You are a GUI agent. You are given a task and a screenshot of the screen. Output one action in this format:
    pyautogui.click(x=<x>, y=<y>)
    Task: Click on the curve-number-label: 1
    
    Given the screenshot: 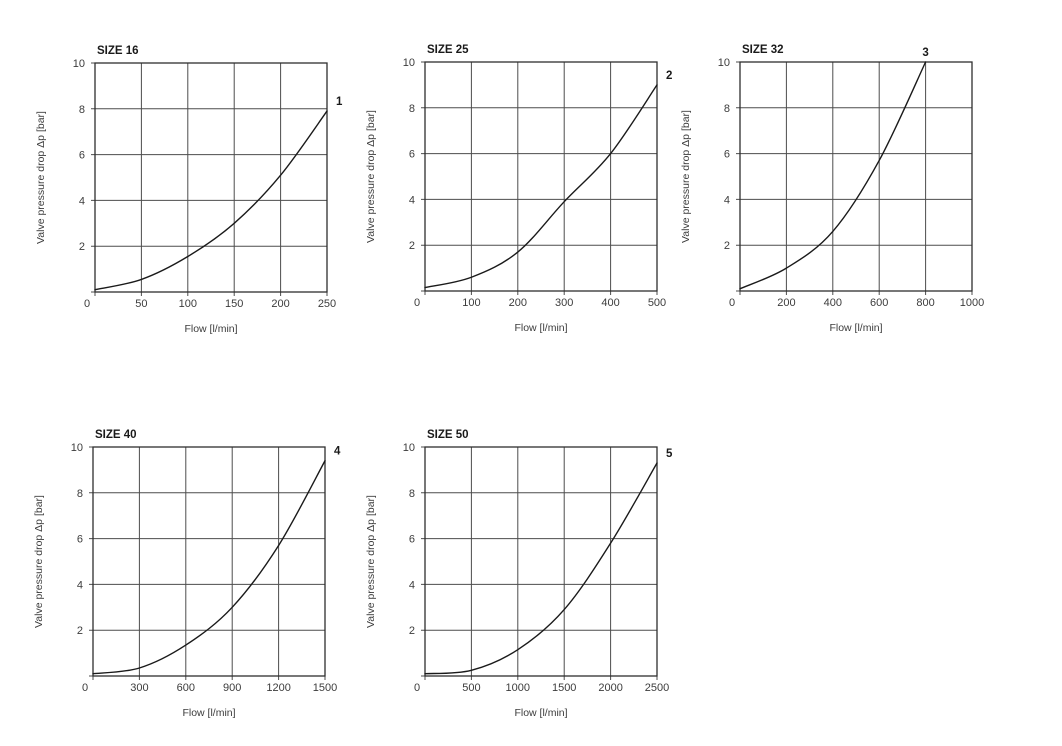 What is the action you would take?
    pyautogui.click(x=339, y=102)
    